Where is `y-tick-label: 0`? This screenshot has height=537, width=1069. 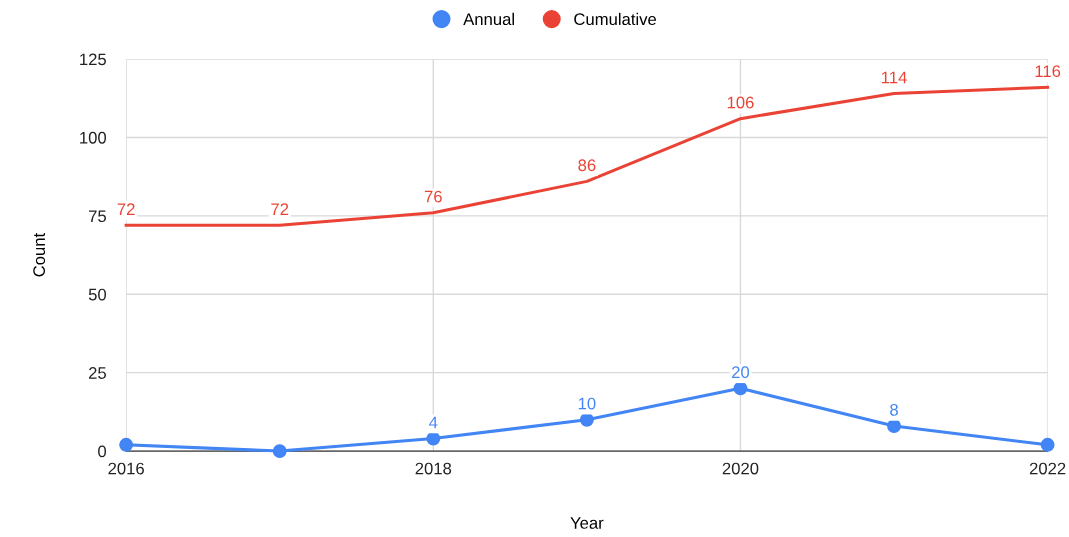
y-tick-label: 0 is located at coordinates (102, 451).